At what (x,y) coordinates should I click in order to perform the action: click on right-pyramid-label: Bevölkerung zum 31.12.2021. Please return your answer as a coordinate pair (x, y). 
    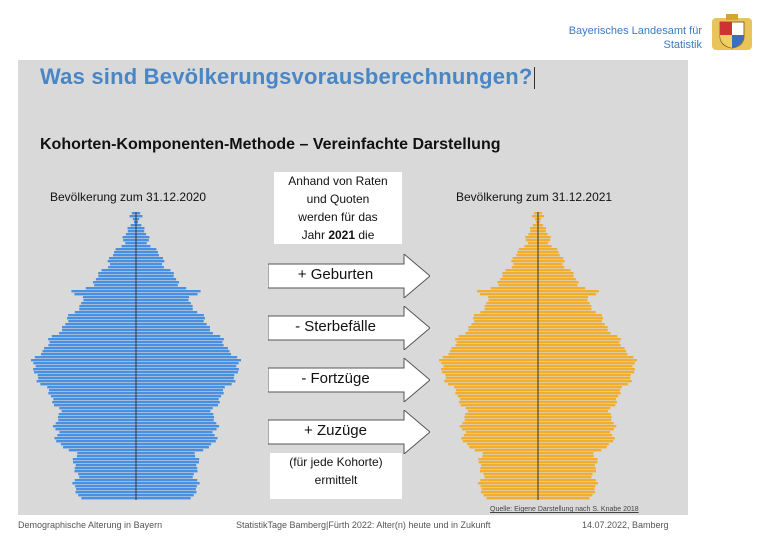
    Looking at the image, I should click on (534, 197).